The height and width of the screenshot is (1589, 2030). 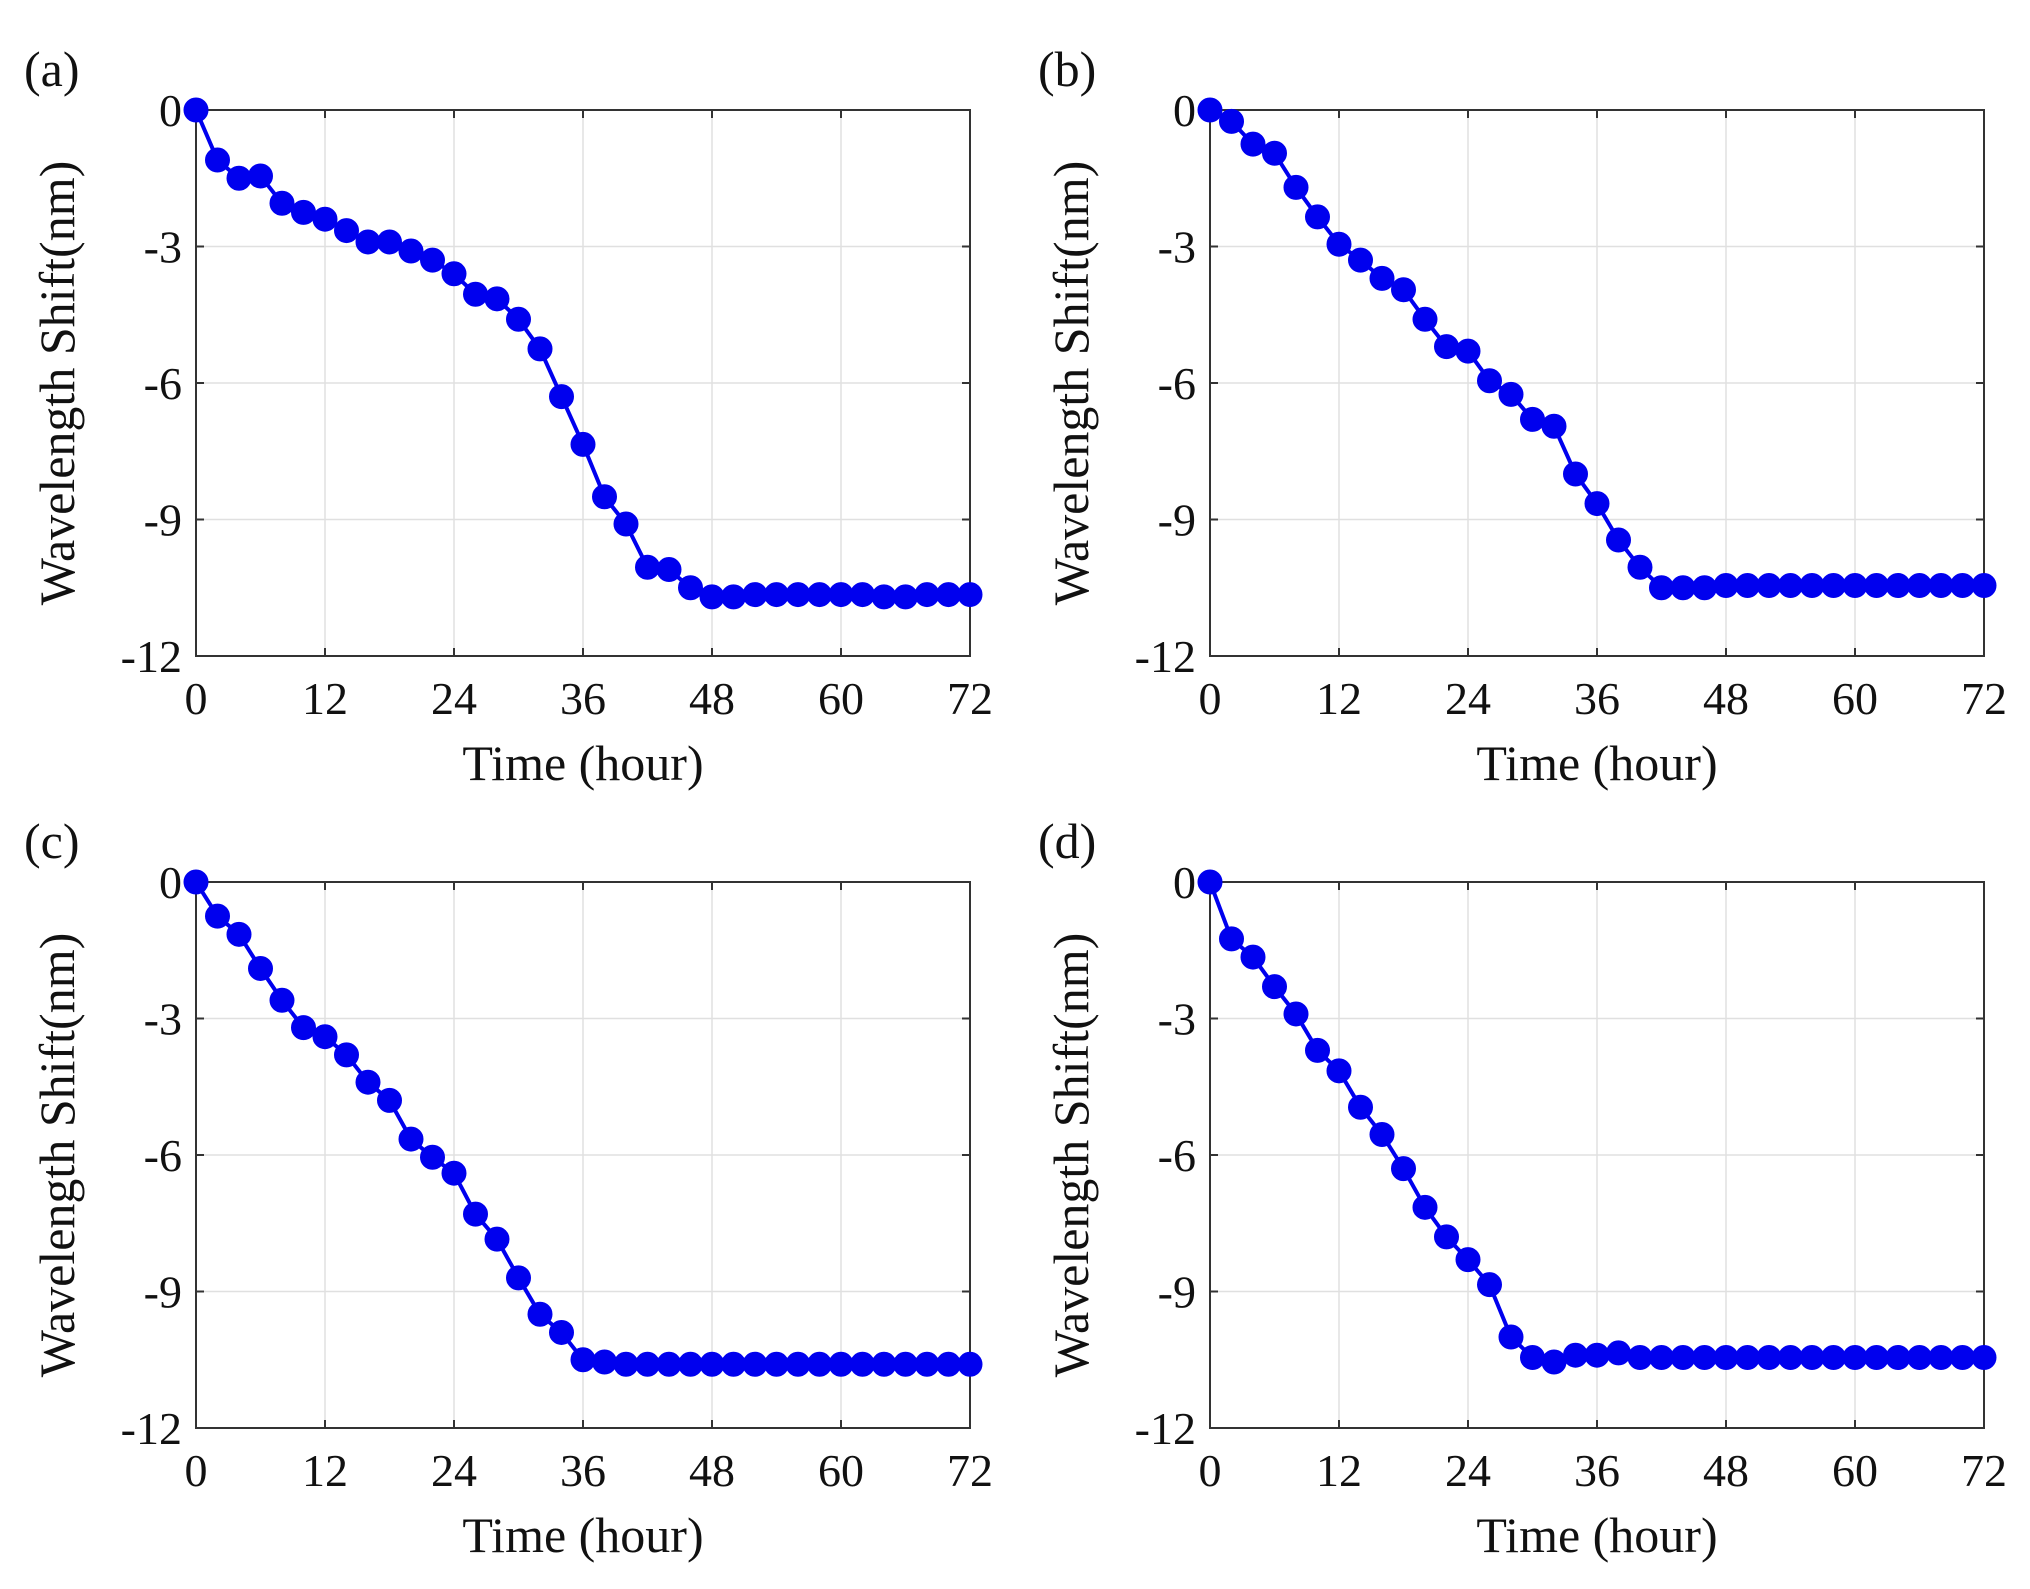 What do you see at coordinates (57, 1155) in the screenshot?
I see `y-axis-title: Wavelength Shift(nm)` at bounding box center [57, 1155].